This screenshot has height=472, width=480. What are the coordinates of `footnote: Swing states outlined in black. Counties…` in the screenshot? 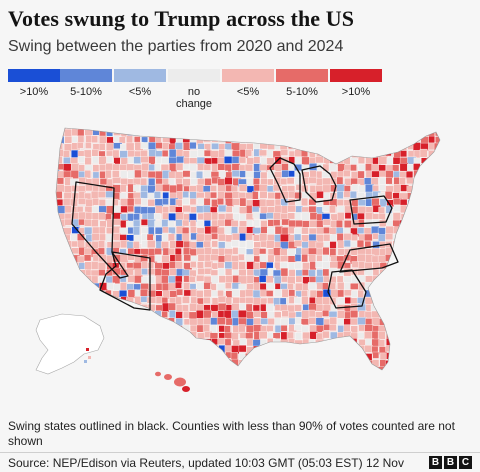 It's located at (231, 433).